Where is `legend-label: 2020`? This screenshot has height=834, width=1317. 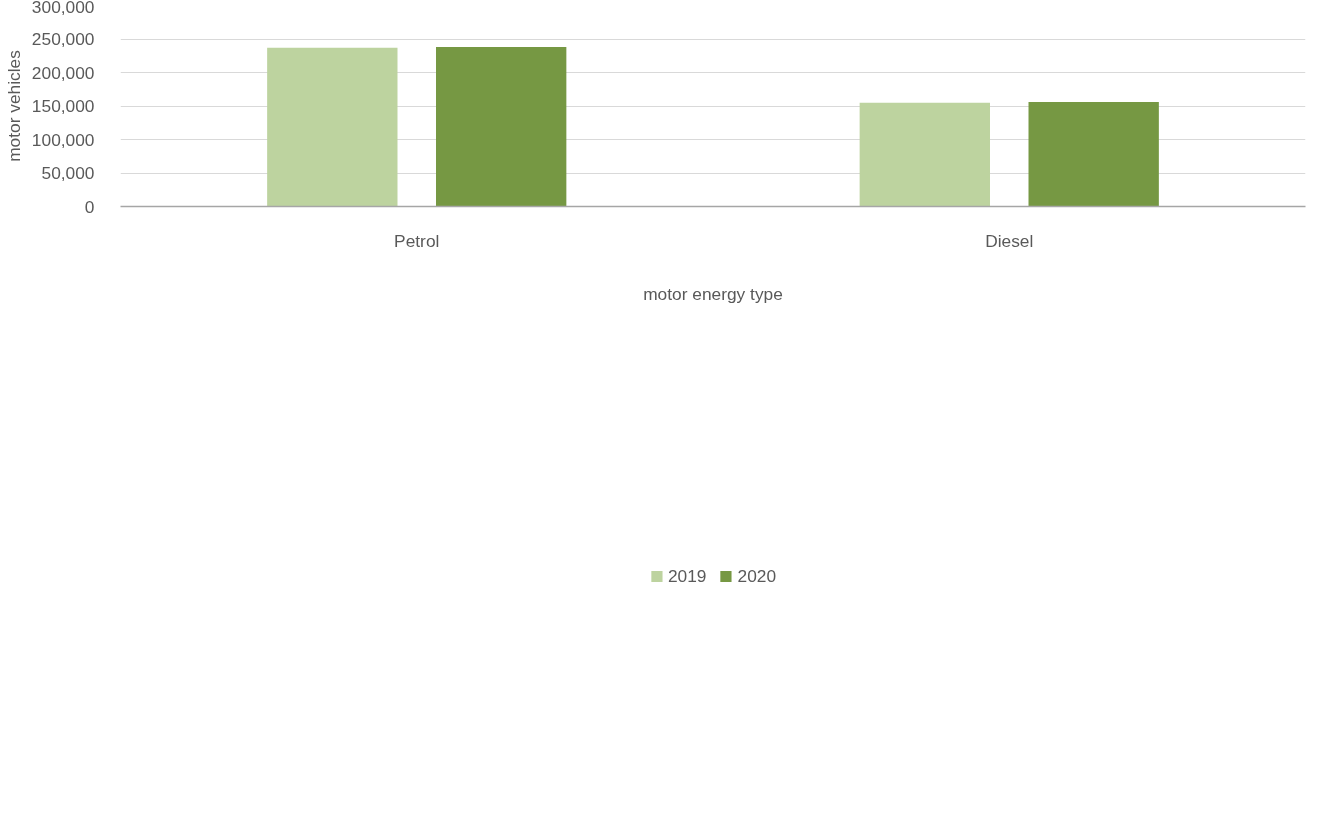
legend-label: 2020 is located at coordinates (757, 576).